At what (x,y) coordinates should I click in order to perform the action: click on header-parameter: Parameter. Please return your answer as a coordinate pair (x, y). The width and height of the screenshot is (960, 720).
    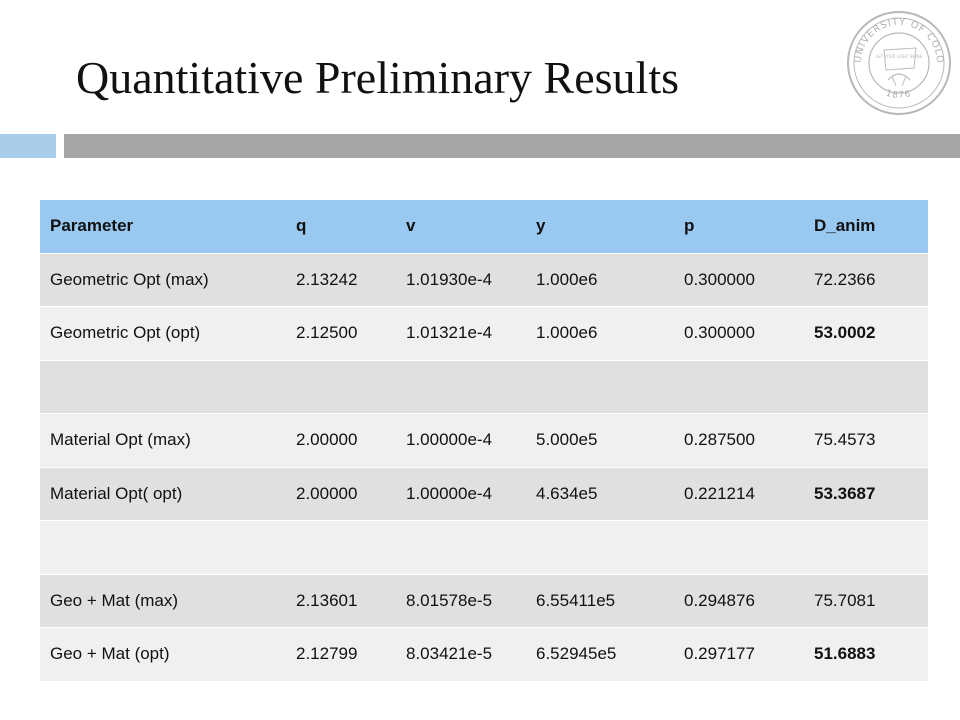
    Looking at the image, I should click on (163, 227).